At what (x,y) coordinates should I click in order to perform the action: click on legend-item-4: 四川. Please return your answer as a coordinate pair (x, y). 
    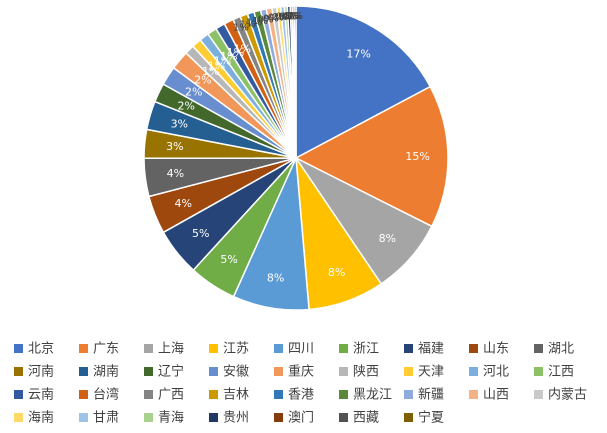
    Looking at the image, I should click on (294, 349).